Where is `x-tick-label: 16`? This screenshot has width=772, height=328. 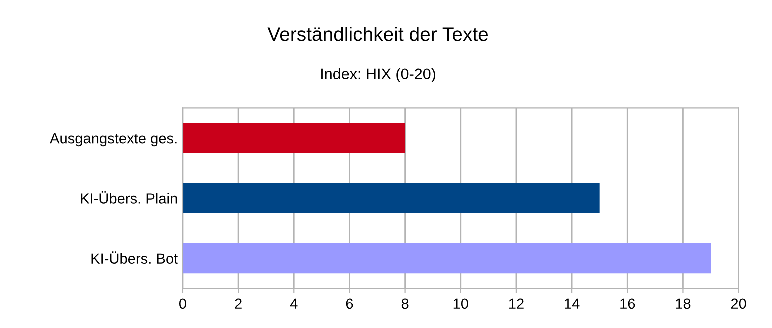 x-tick-label: 16 is located at coordinates (628, 304).